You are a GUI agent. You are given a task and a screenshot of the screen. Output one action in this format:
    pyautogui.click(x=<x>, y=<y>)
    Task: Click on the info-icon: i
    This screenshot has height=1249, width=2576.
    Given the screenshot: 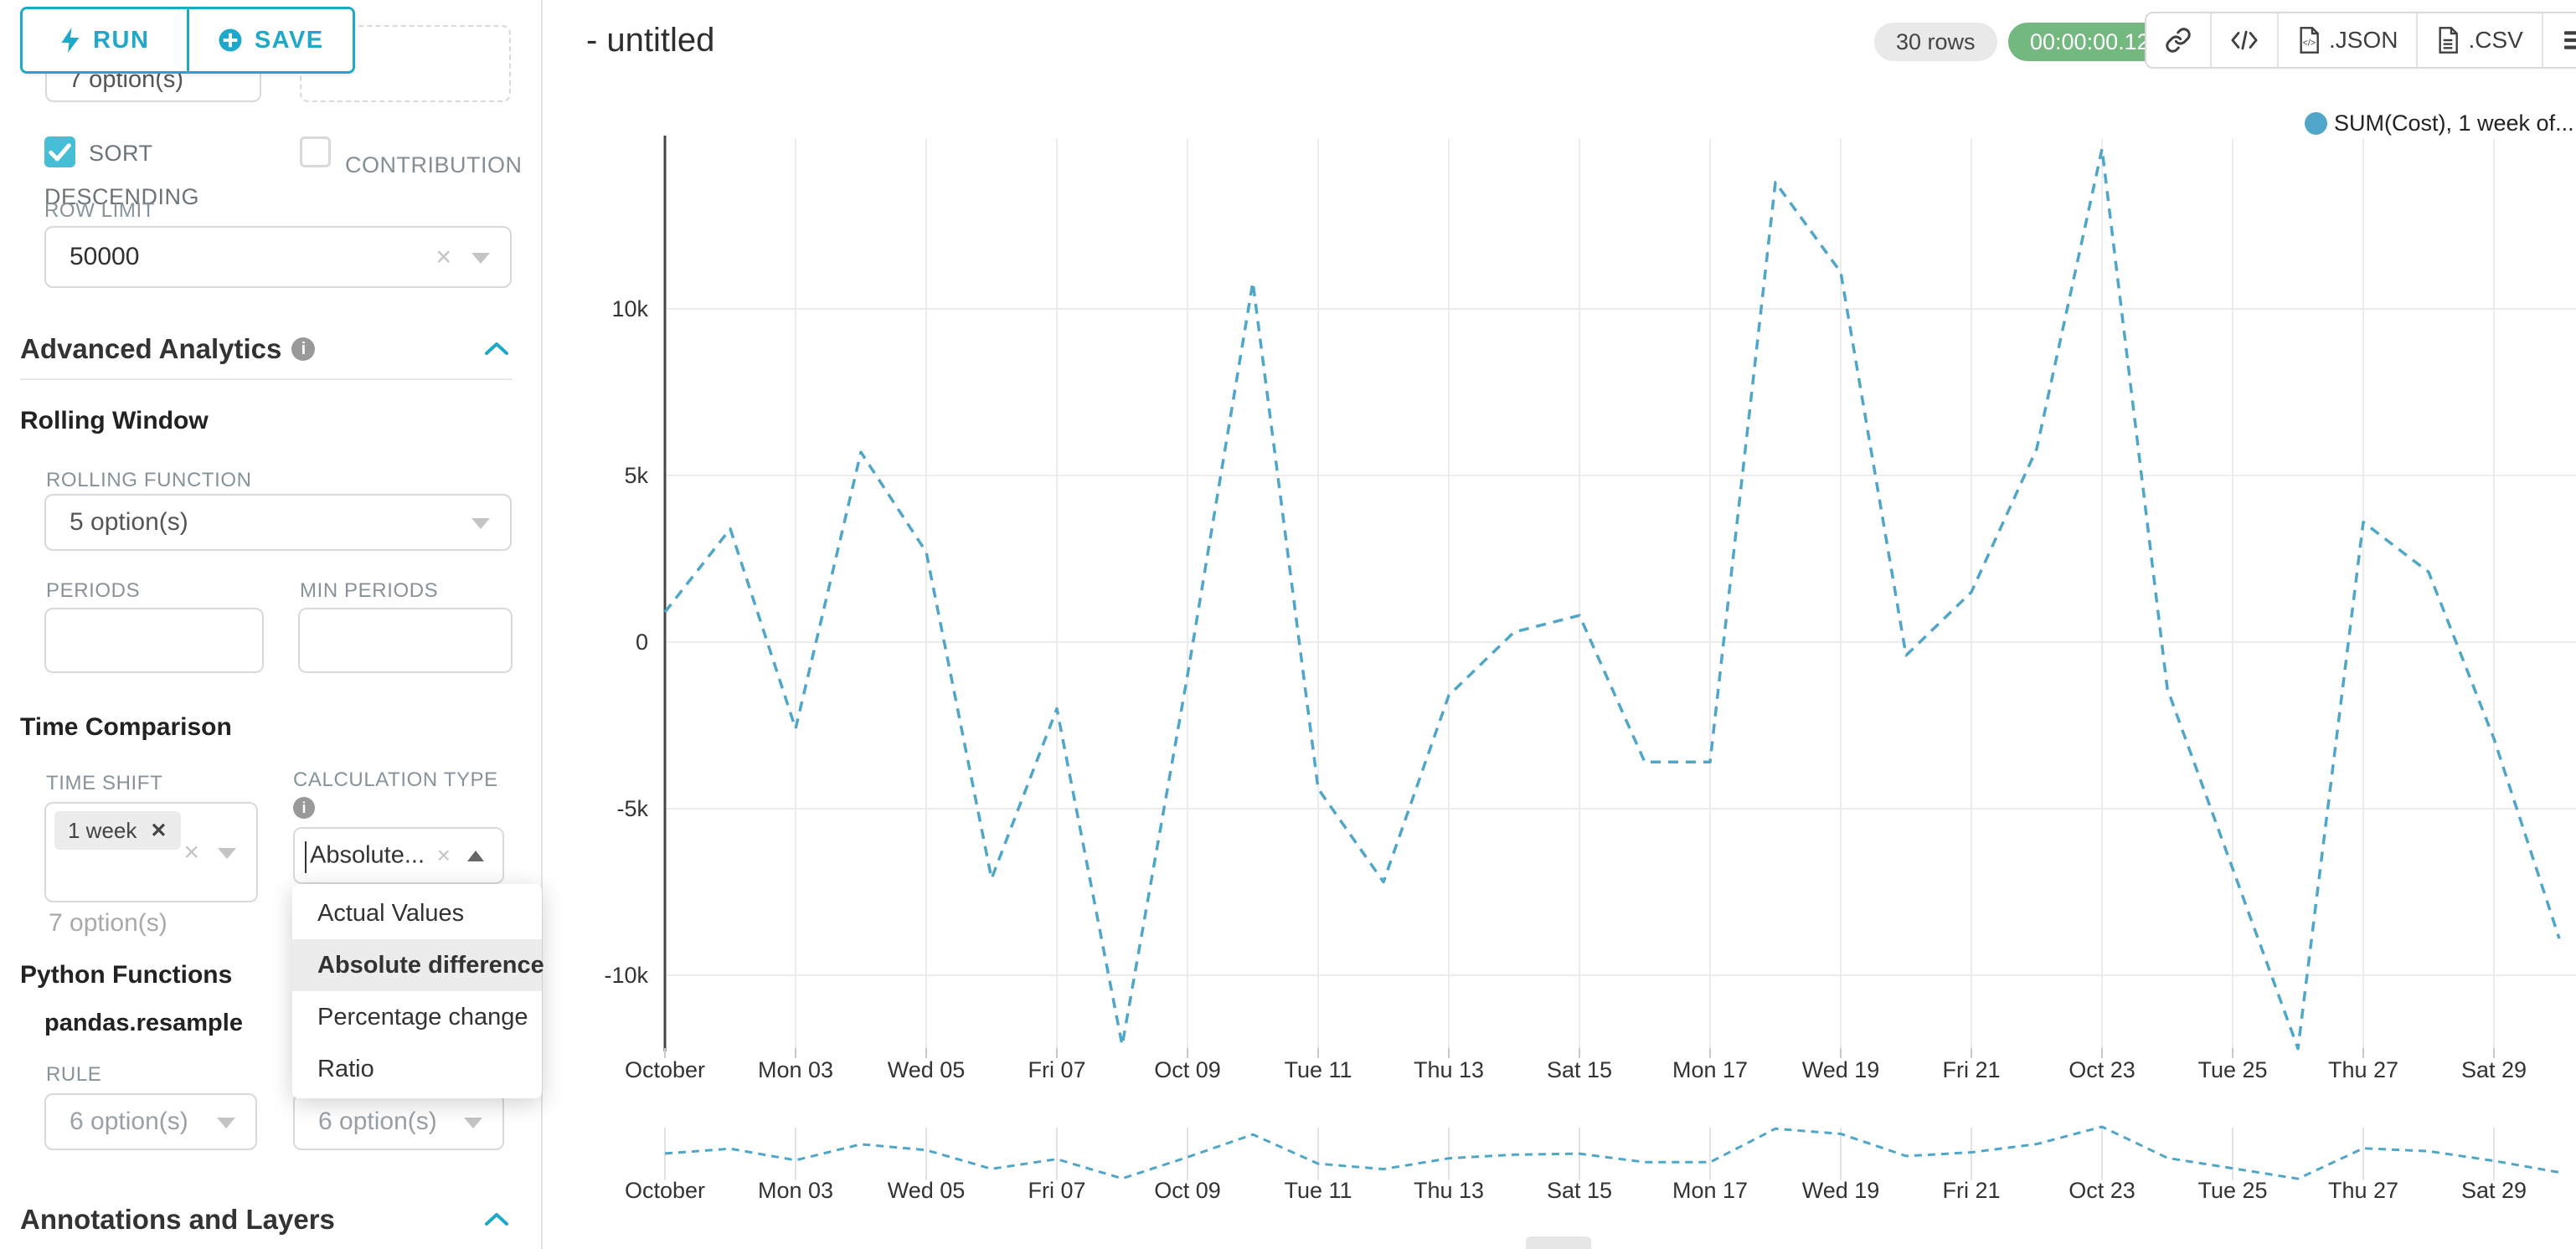 What is the action you would take?
    pyautogui.click(x=304, y=808)
    